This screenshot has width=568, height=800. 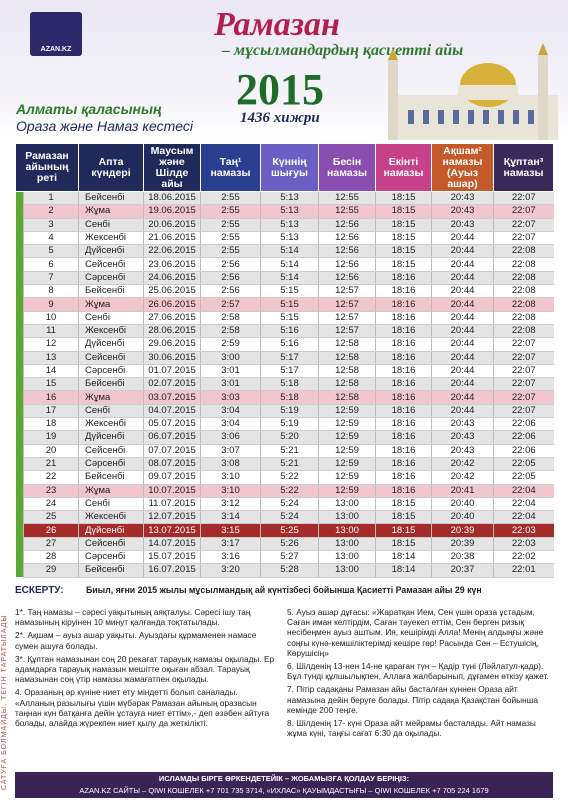 What do you see at coordinates (523, 477) in the screenshot?
I see `table-cell: 22:05` at bounding box center [523, 477].